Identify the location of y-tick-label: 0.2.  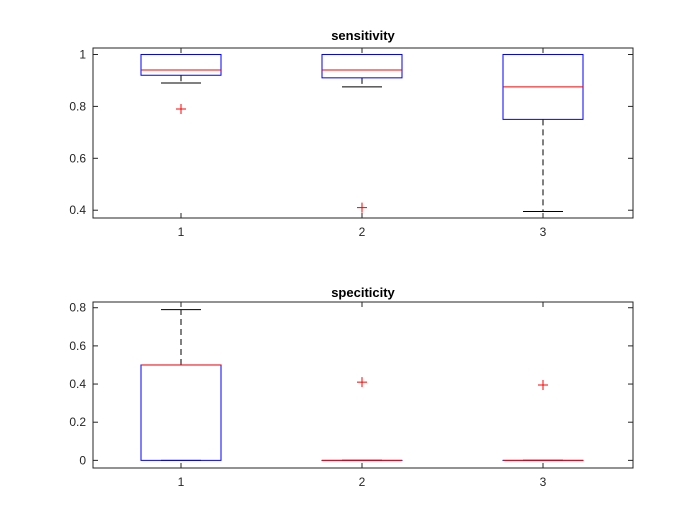
(77, 422).